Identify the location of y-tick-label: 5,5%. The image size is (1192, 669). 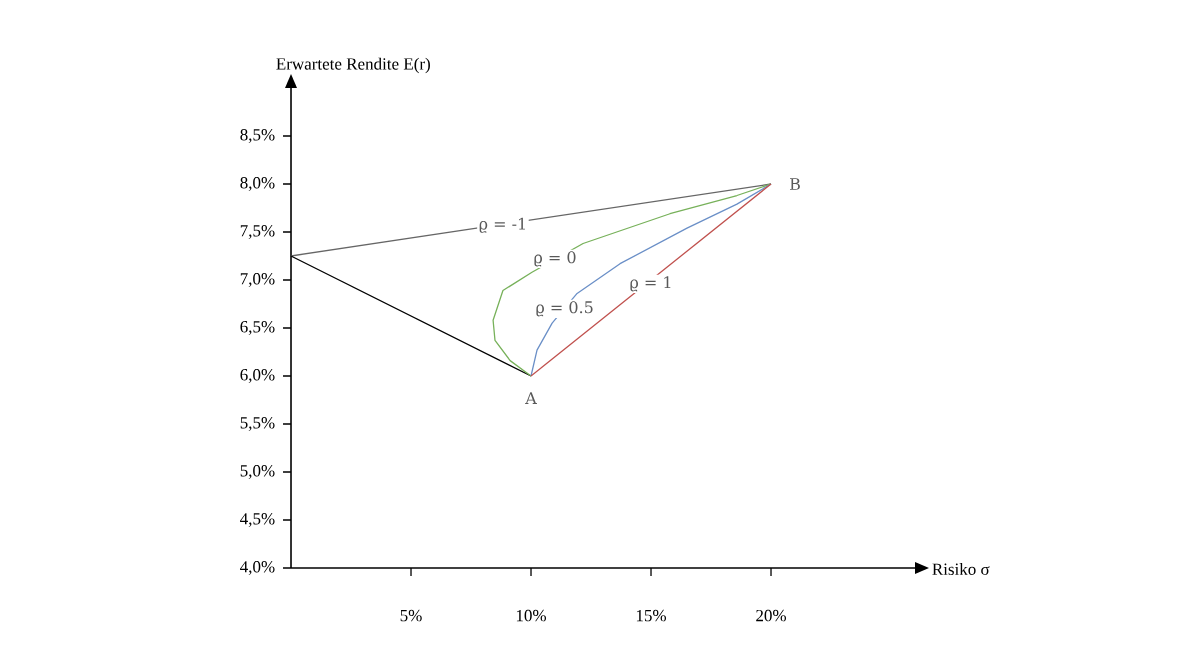
(257, 424).